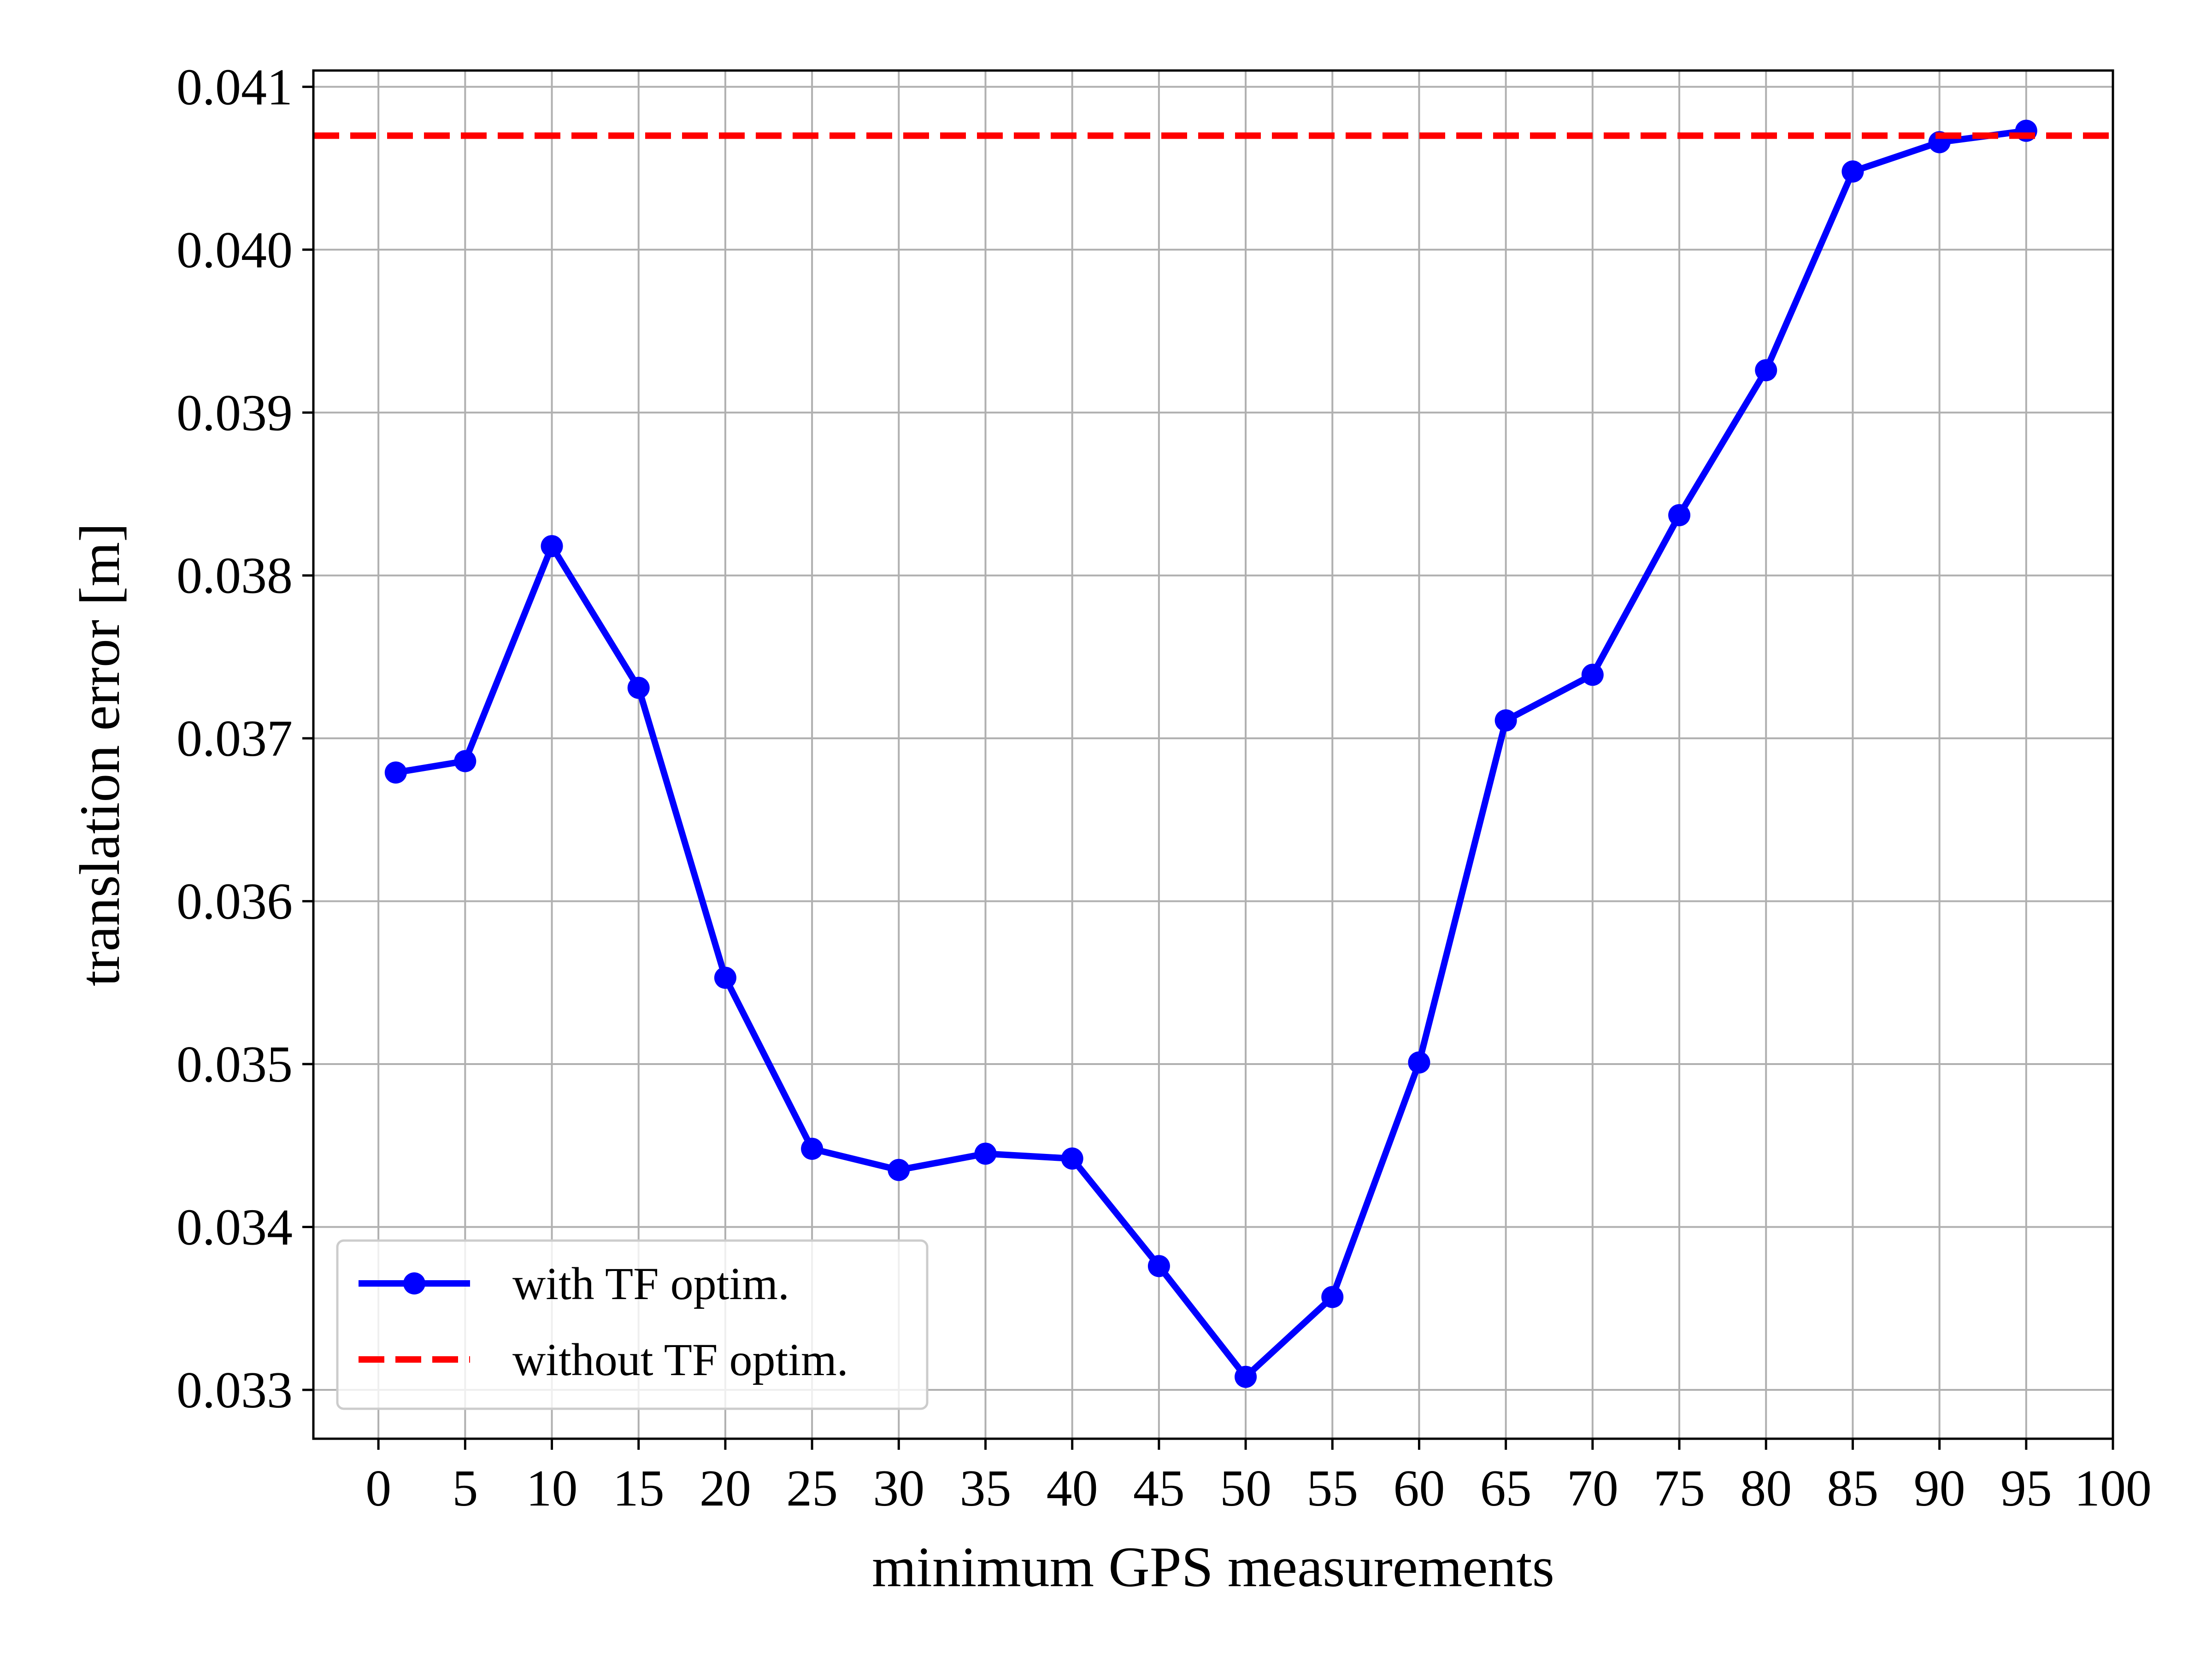  What do you see at coordinates (465, 1488) in the screenshot?
I see `x-tick-label: 5` at bounding box center [465, 1488].